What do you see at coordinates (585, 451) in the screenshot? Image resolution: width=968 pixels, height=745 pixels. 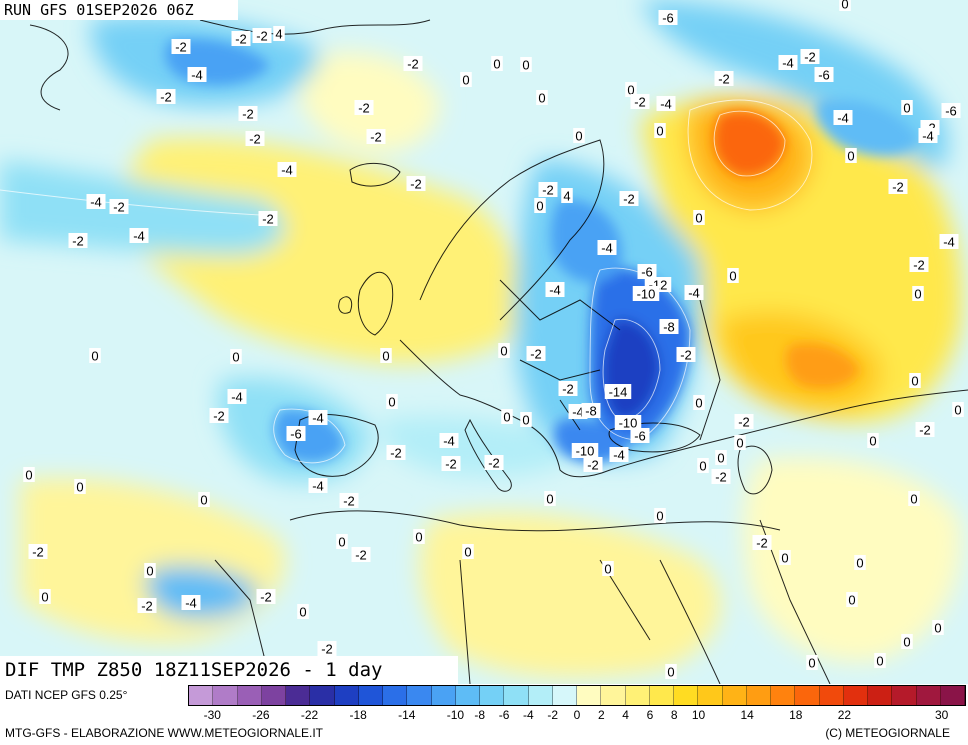 I see `svg-text: -10` at bounding box center [585, 451].